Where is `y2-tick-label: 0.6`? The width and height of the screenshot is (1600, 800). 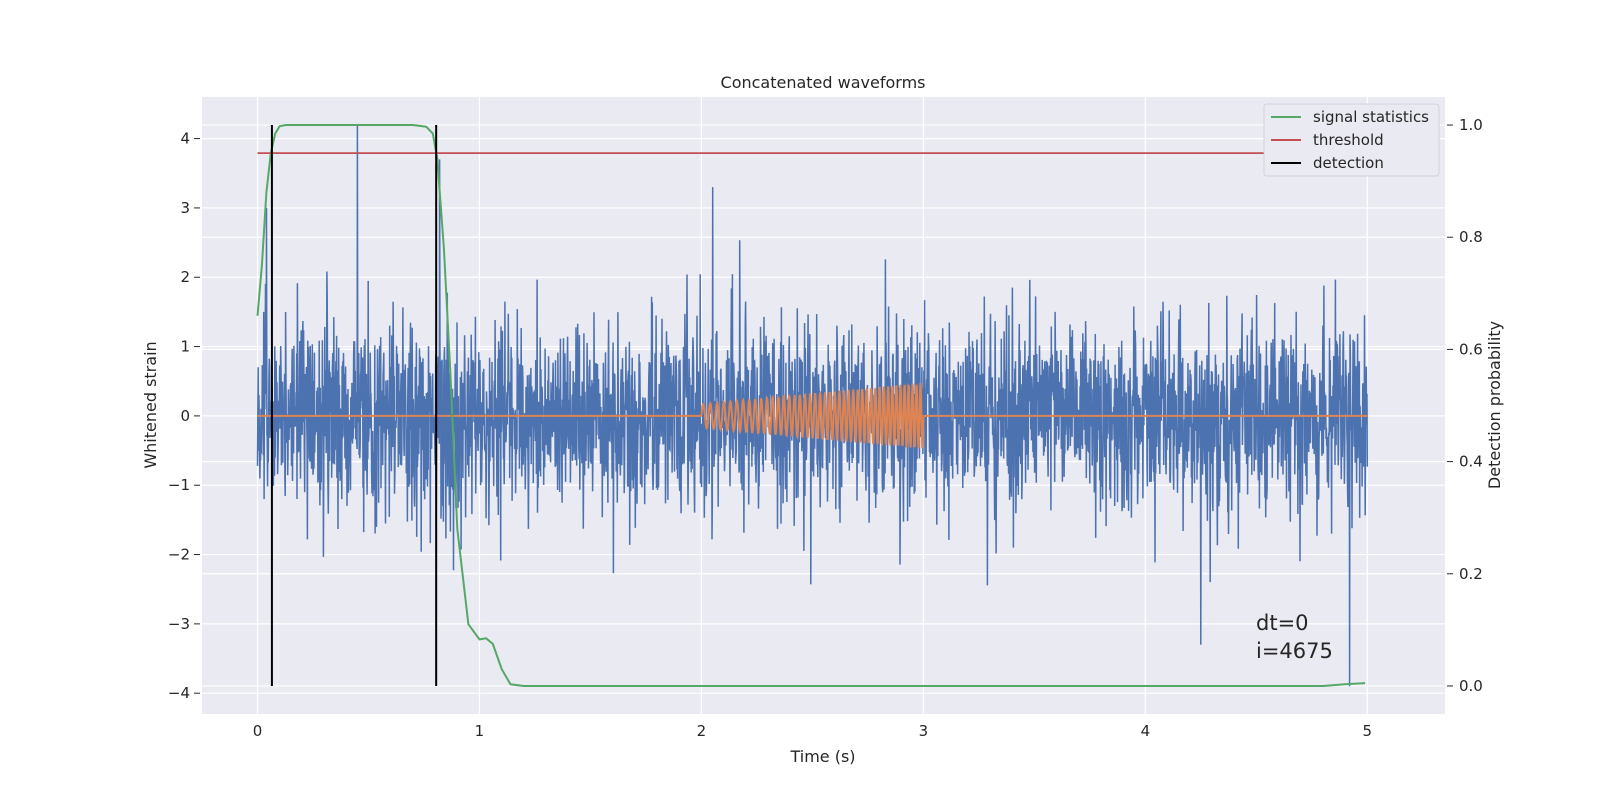 y2-tick-label: 0.6 is located at coordinates (1471, 349).